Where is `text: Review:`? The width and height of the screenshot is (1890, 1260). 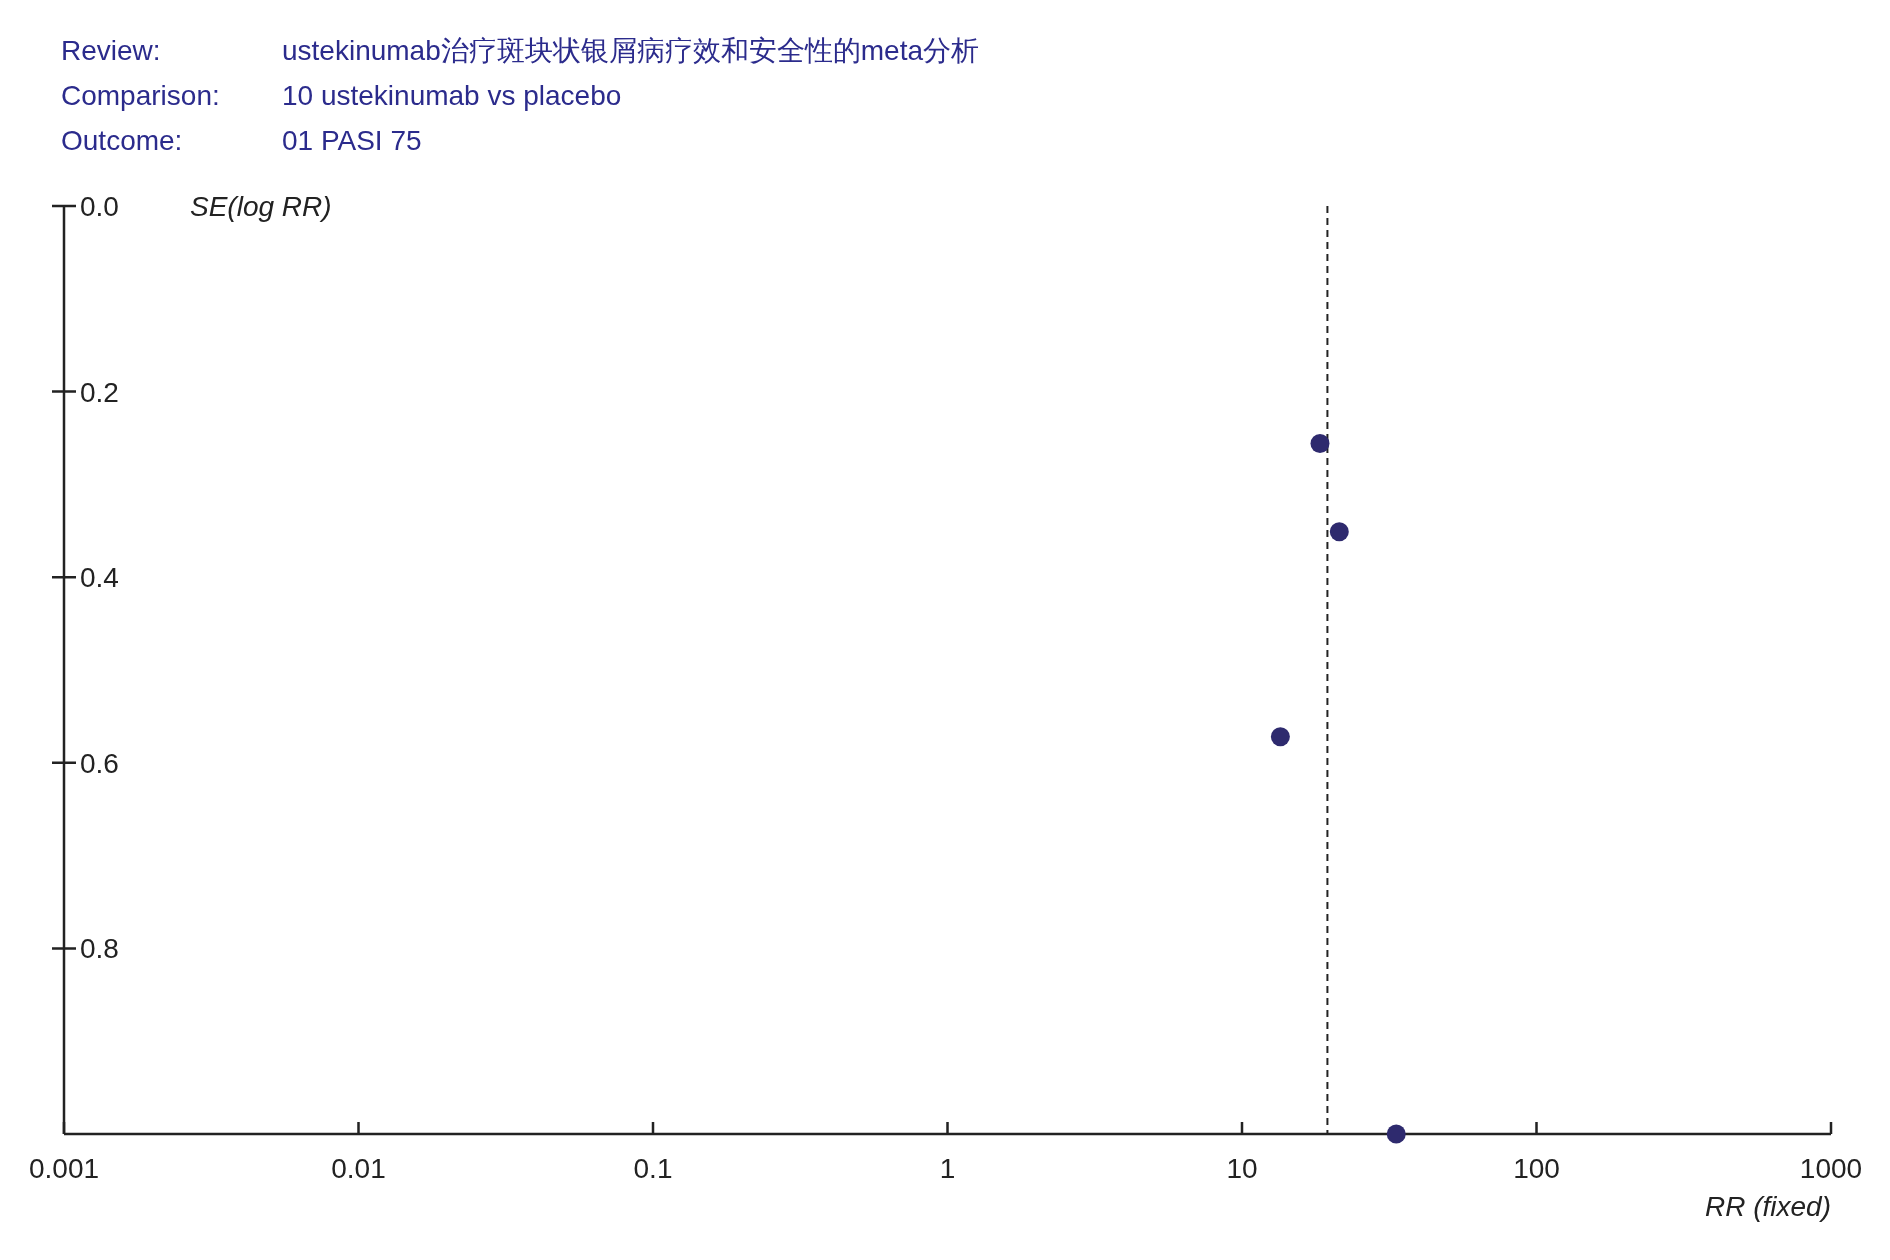
text: Review: is located at coordinates (111, 50).